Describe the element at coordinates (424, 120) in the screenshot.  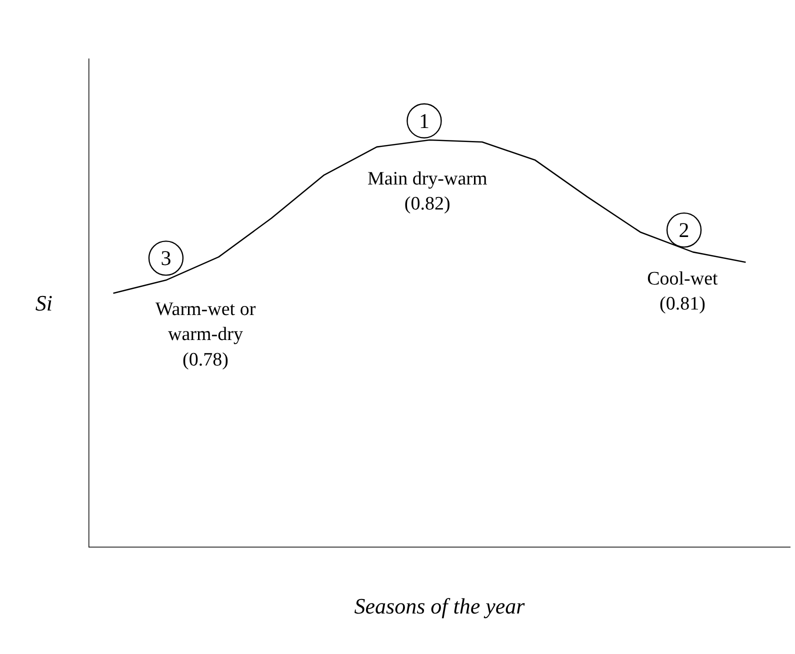
I see `text: 1` at that location.